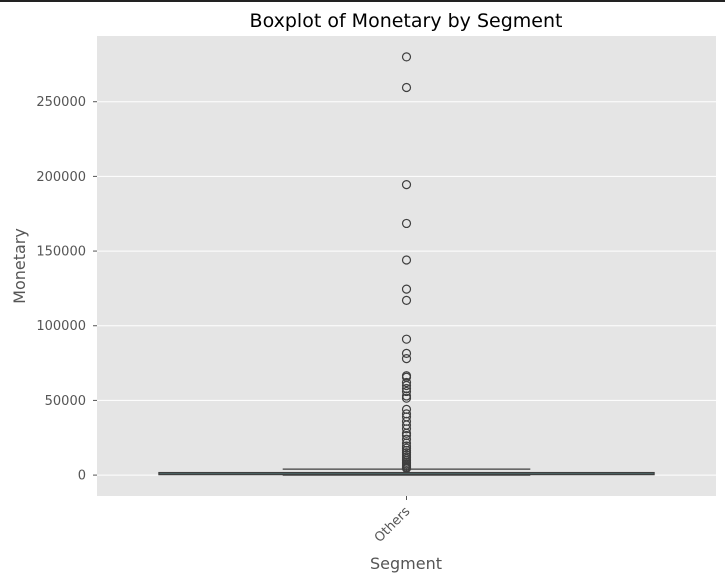 This screenshot has height=581, width=725. I want to click on x-tick-label: Others, so click(393, 525).